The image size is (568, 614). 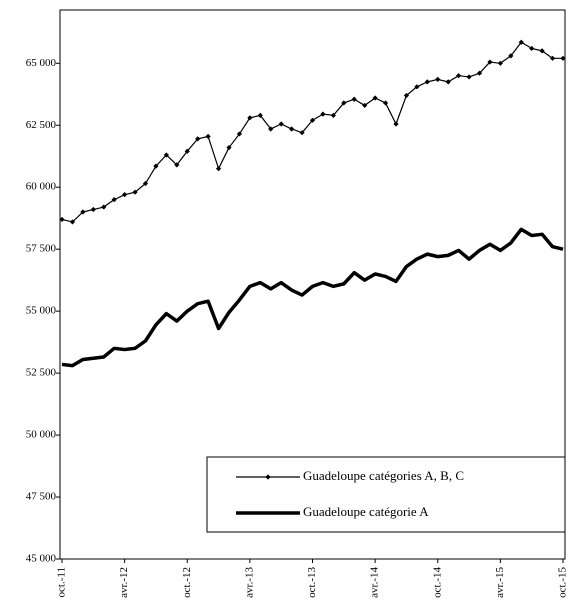 What do you see at coordinates (268, 477) in the screenshot?
I see `legend-marker` at bounding box center [268, 477].